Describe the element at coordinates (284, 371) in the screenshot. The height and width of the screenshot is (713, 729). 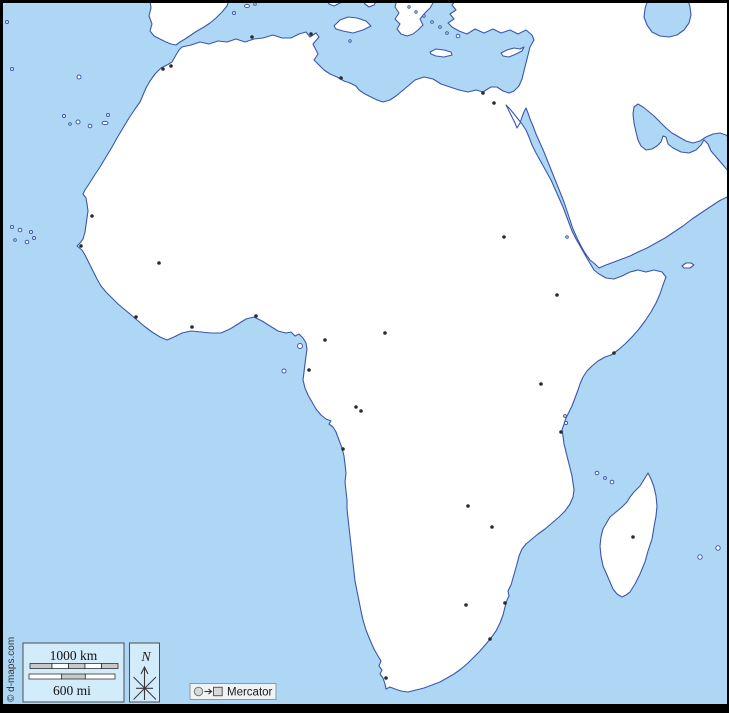
I see `island-sao-tome` at that location.